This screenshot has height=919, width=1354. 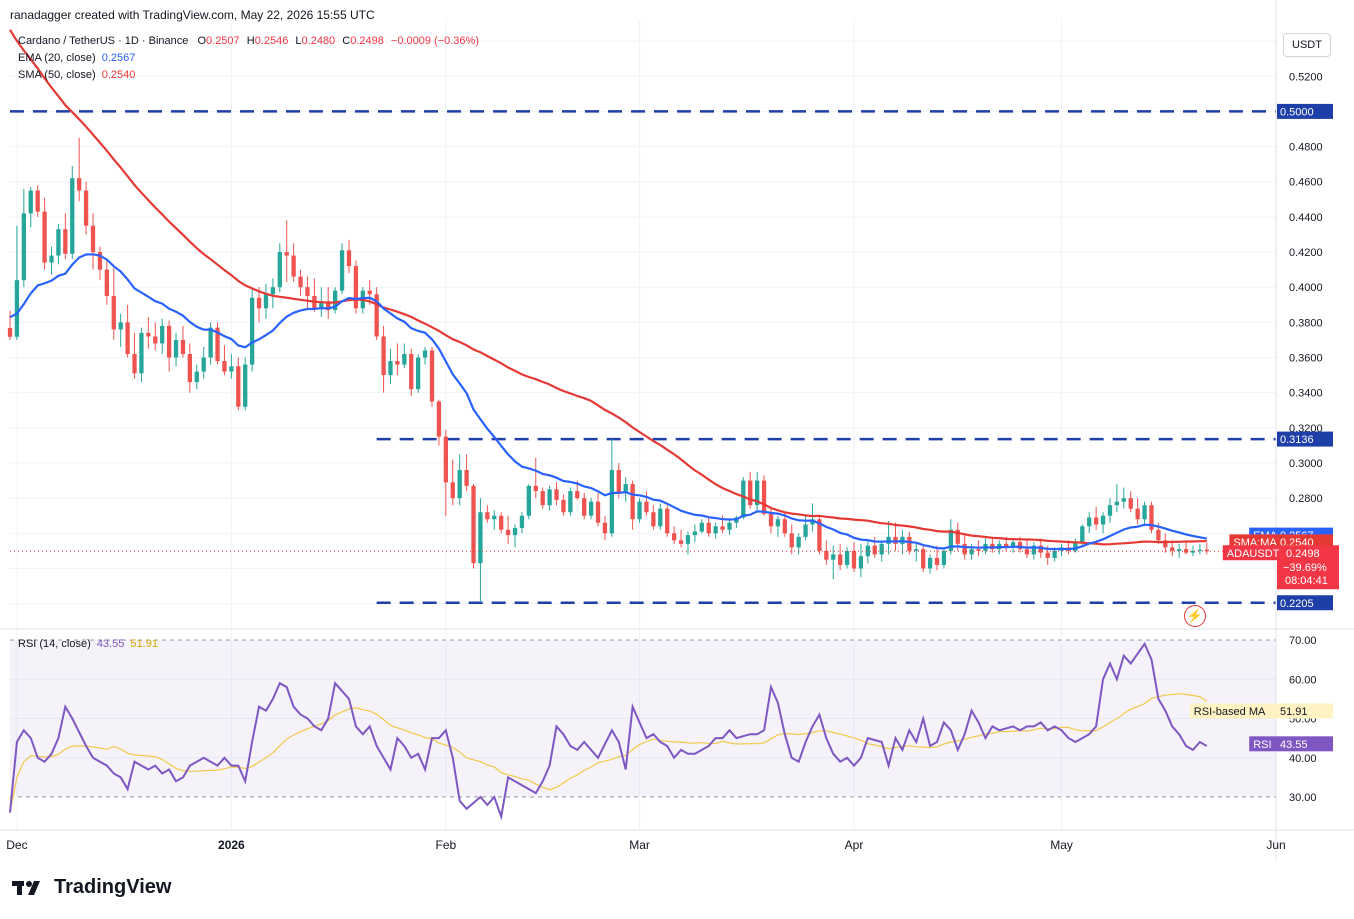 I want to click on rsi-legend-value: 43.55, so click(x=110, y=644).